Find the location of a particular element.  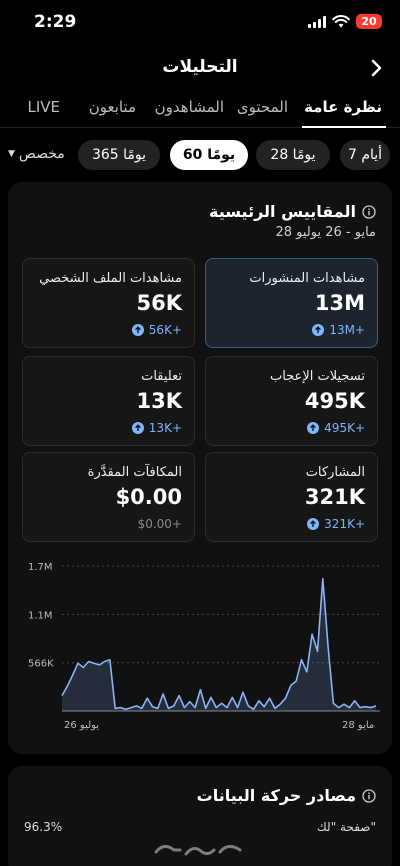

metric-delta: 321K+ is located at coordinates (336, 524).